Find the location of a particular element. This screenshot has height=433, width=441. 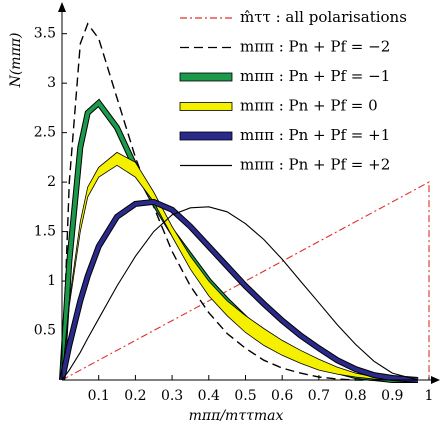

y-tick-label: 2 is located at coordinates (51, 182).